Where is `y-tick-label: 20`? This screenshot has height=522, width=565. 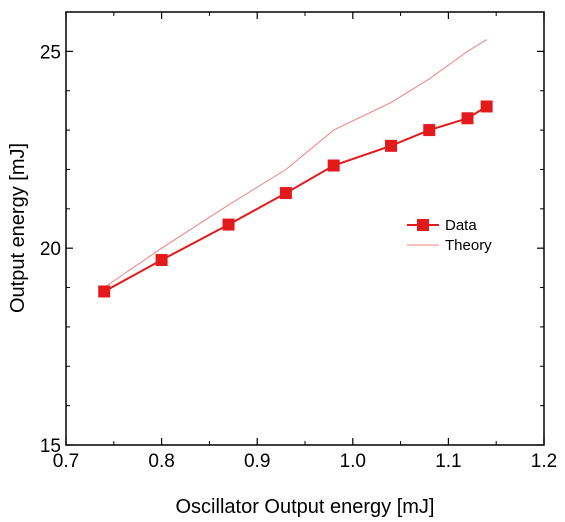 y-tick-label: 20 is located at coordinates (50, 249).